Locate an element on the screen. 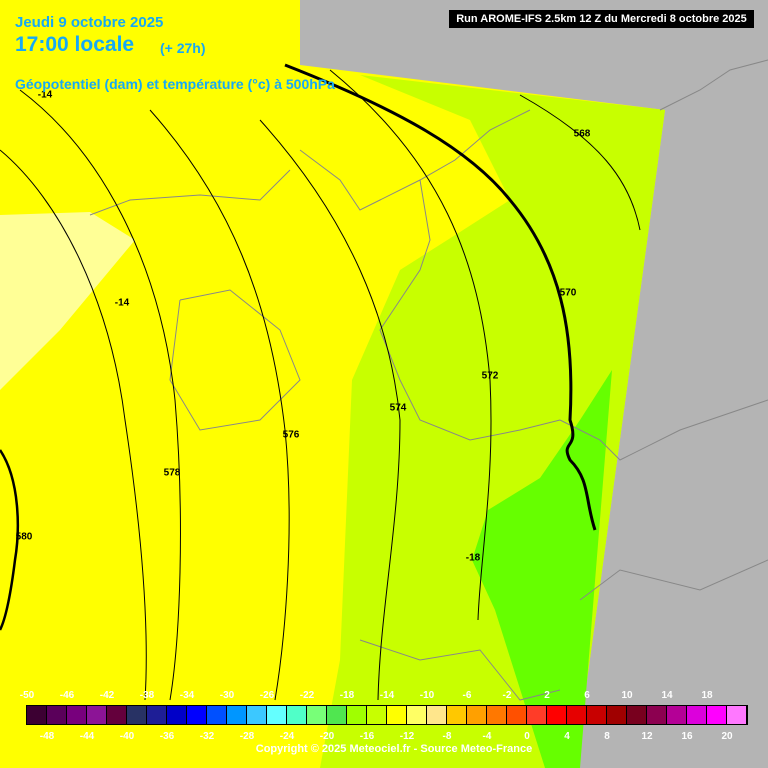 Image resolution: width=768 pixels, height=768 pixels. contour-label: 572 is located at coordinates (490, 376).